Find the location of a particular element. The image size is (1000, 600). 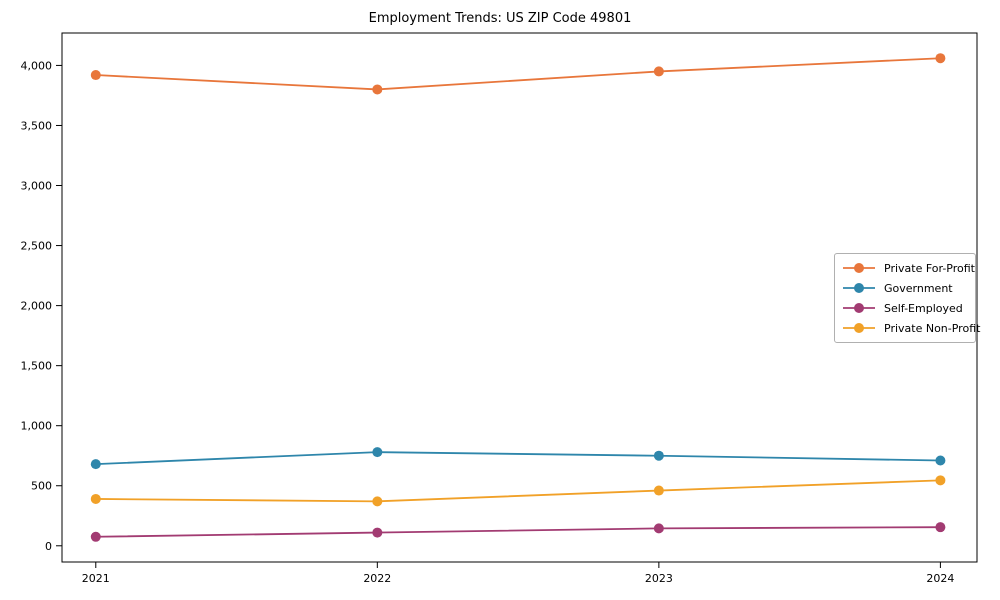

x-tick-label: 2024 is located at coordinates (940, 578).